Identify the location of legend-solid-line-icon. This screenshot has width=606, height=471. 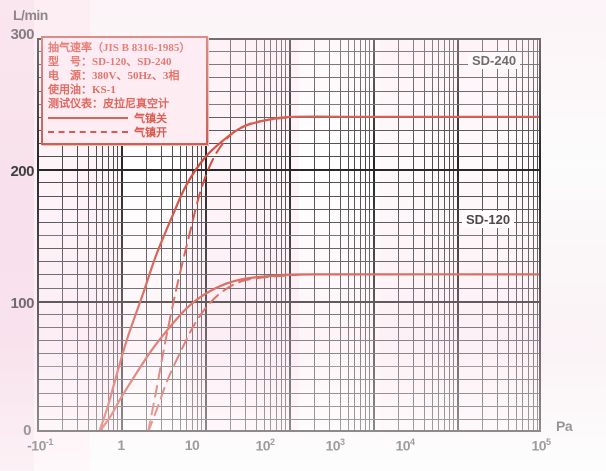
(88, 118).